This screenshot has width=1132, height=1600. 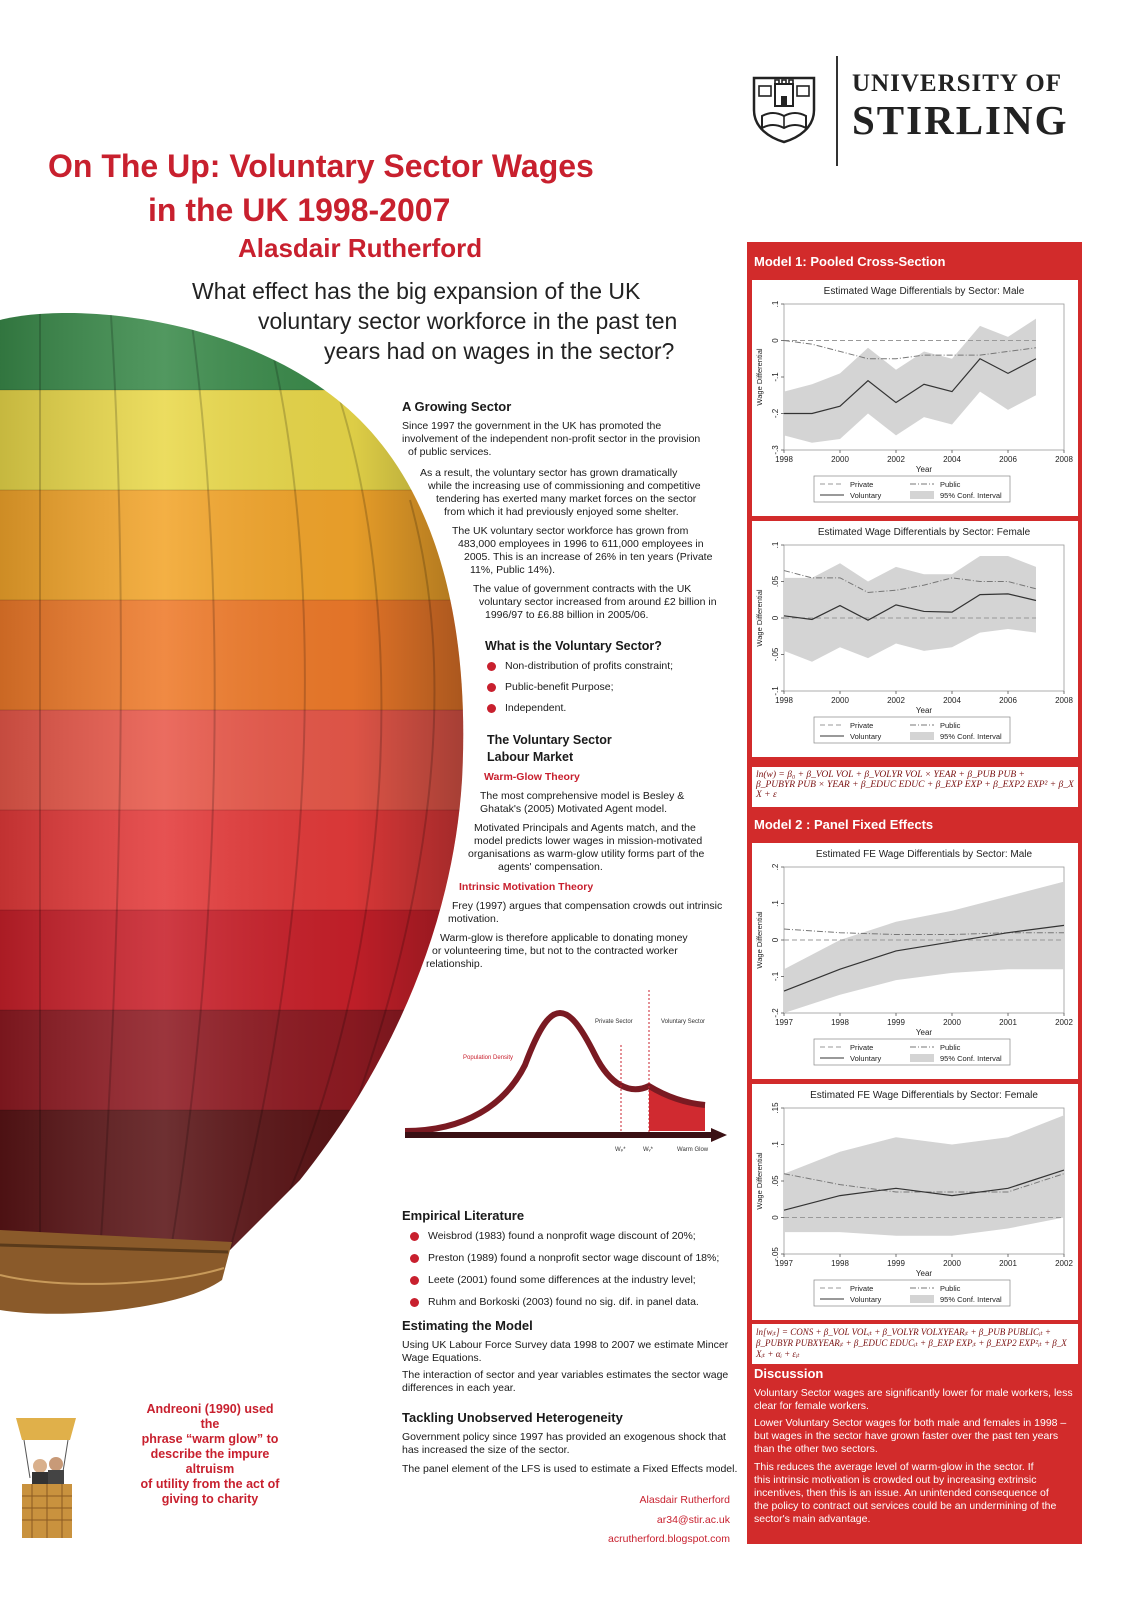 I want to click on warm-glow-heading: Warm-Glow Theory, so click(x=532, y=777).